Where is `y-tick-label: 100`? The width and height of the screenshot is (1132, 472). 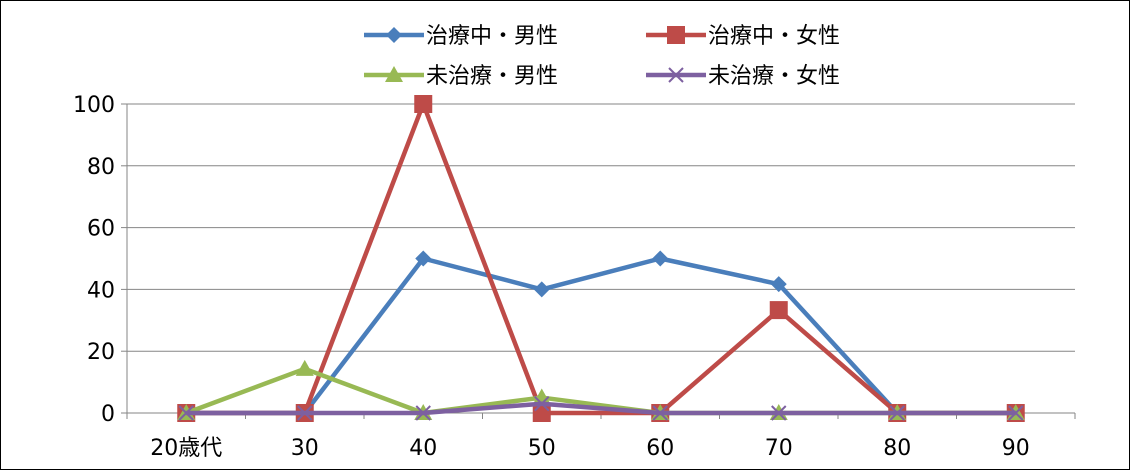
y-tick-label: 100 is located at coordinates (94, 105).